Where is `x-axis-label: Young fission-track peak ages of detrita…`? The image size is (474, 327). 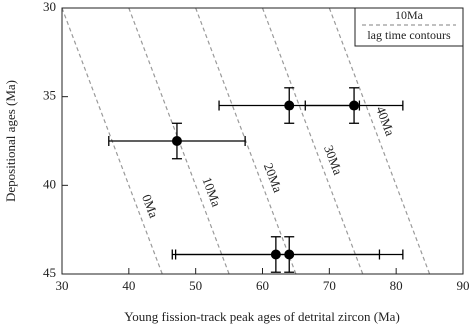 x-axis-label: Young fission-track peak ages of detrita… is located at coordinates (262, 316).